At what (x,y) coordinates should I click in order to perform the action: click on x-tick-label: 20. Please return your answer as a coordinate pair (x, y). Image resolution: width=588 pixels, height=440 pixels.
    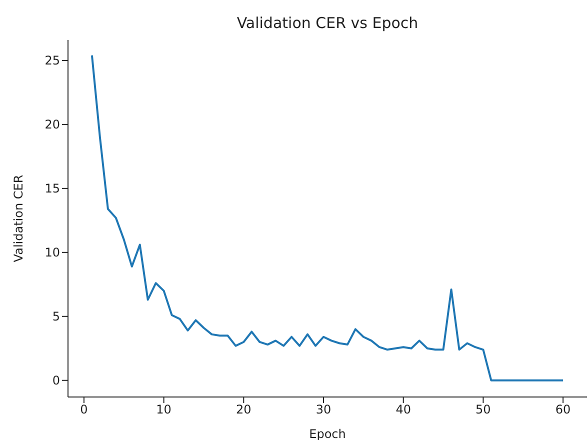
    Looking at the image, I should click on (244, 409).